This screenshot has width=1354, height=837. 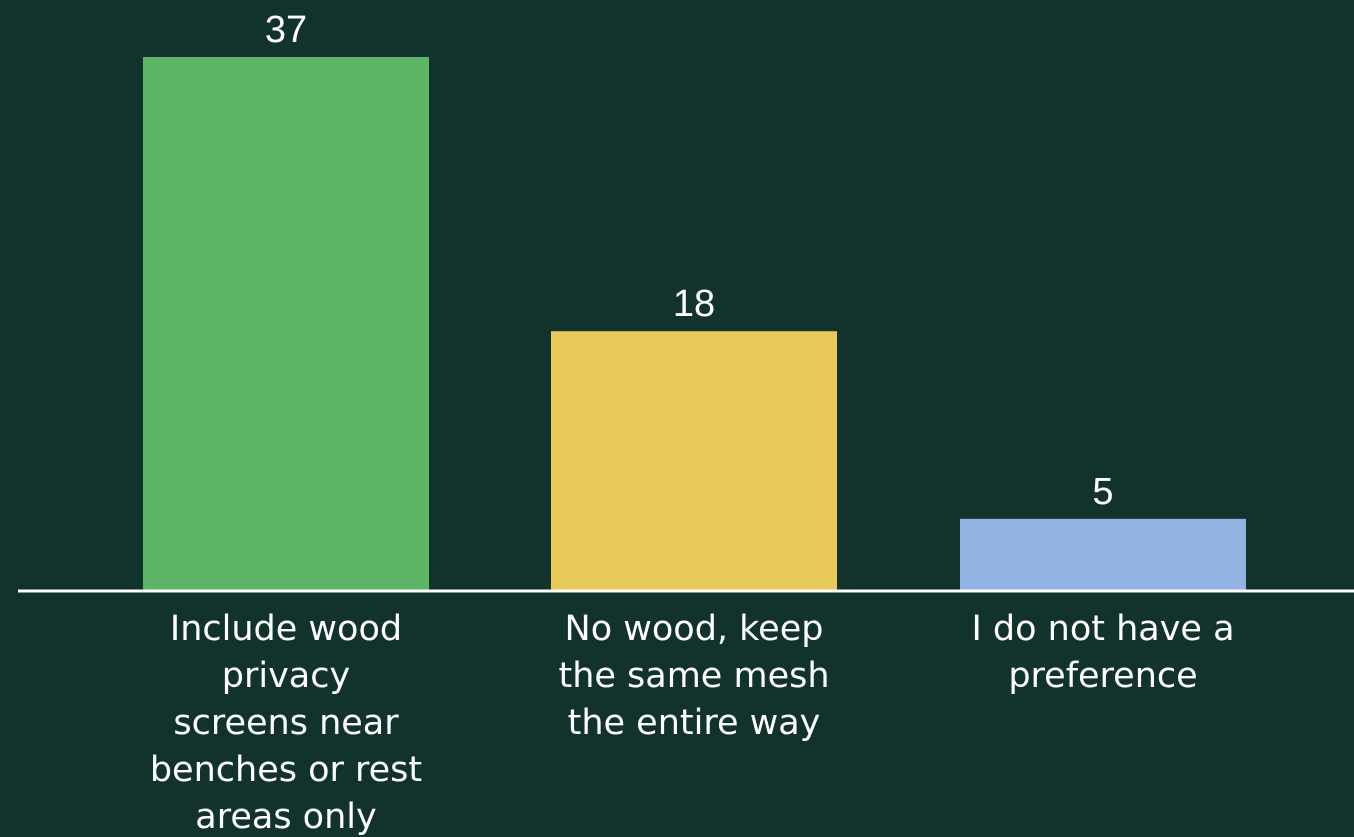 I want to click on category-label-line: preference, so click(x=1102, y=676).